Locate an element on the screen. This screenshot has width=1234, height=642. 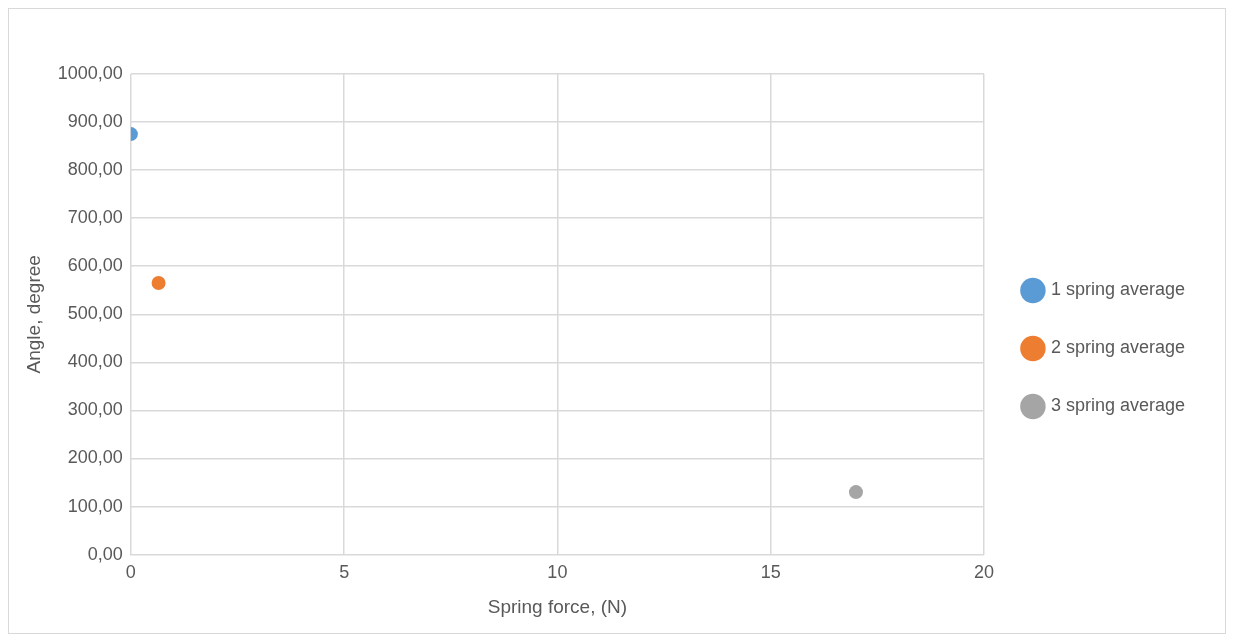
y-tick-label: 1000,00 is located at coordinates (90, 72).